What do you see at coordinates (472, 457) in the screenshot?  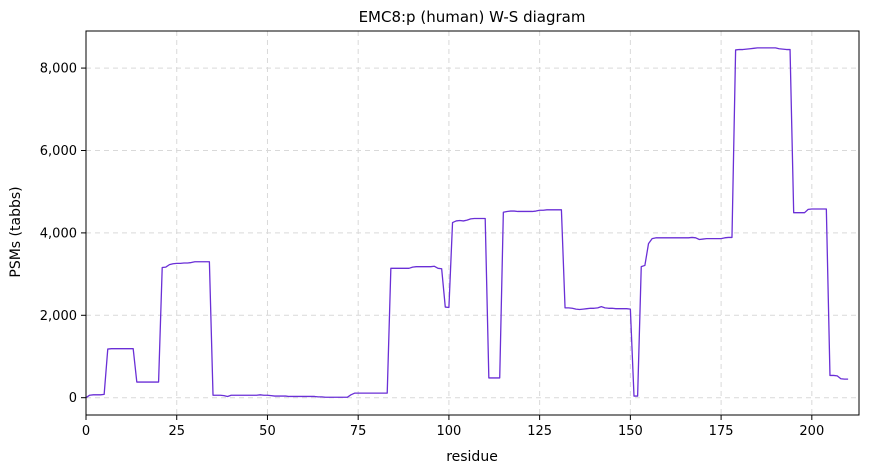 I see `x-axis-label: residue` at bounding box center [472, 457].